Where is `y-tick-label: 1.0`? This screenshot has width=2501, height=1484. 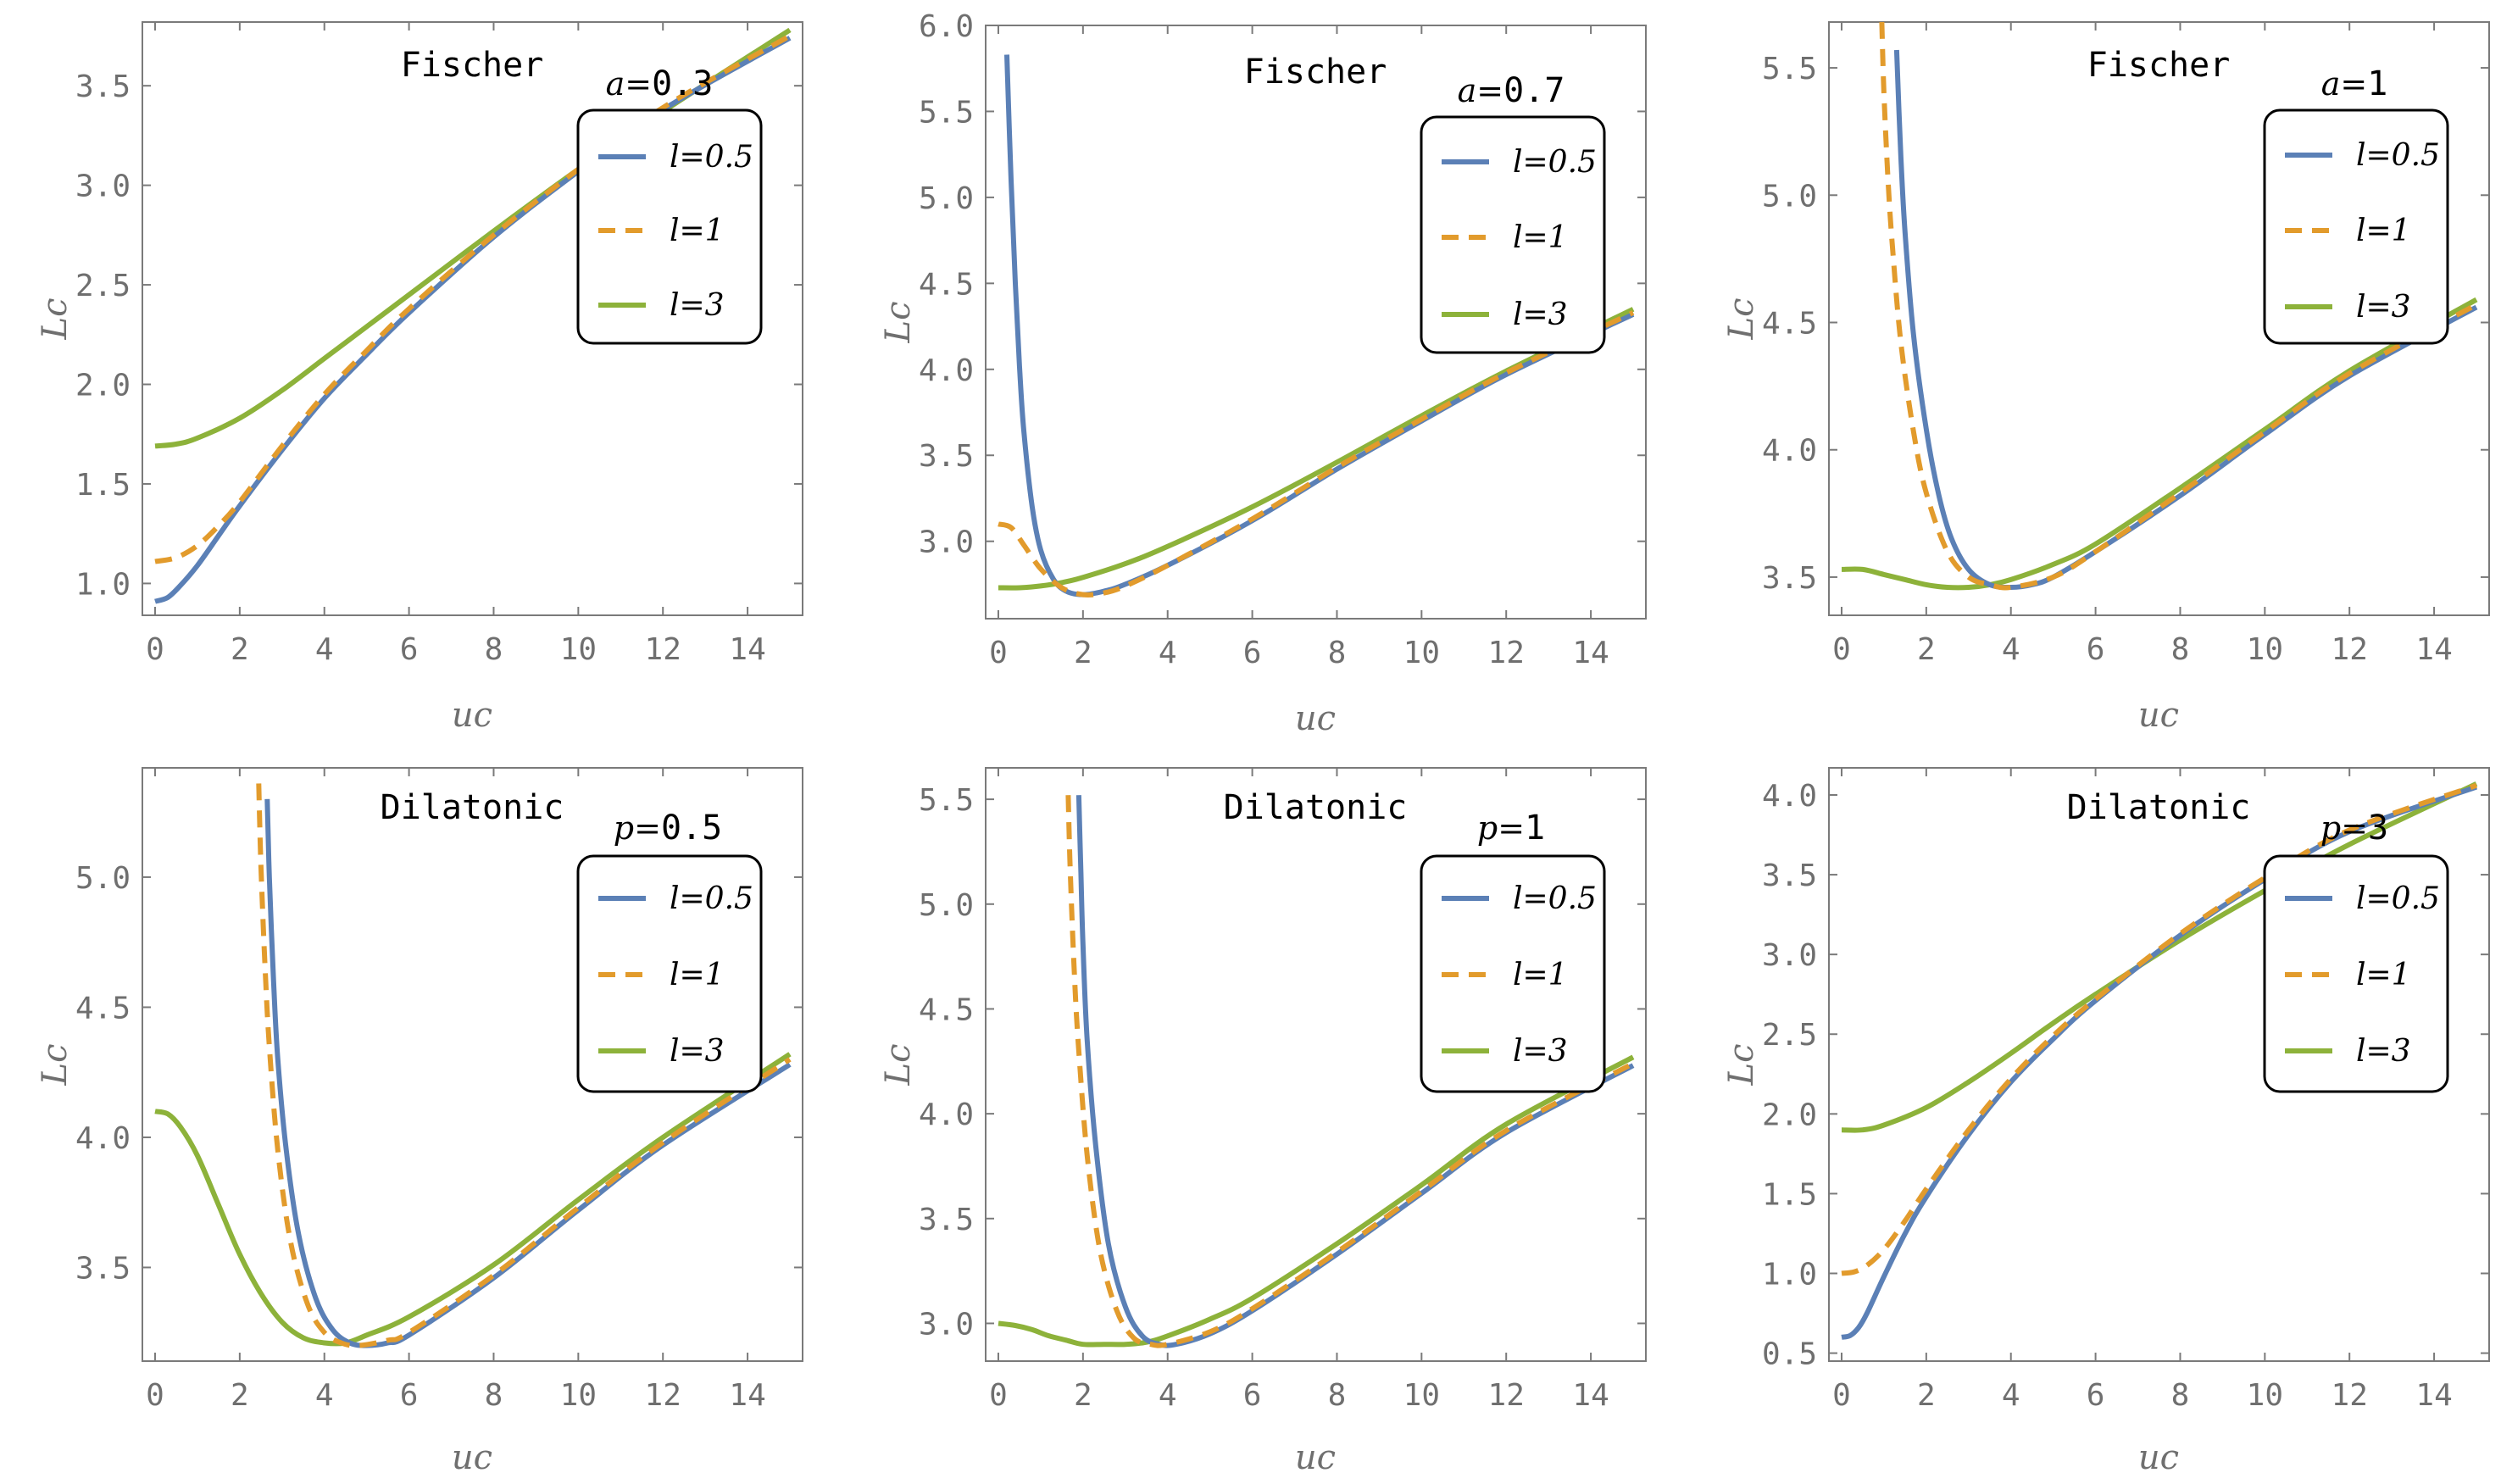 y-tick-label: 1.0 is located at coordinates (1789, 1275).